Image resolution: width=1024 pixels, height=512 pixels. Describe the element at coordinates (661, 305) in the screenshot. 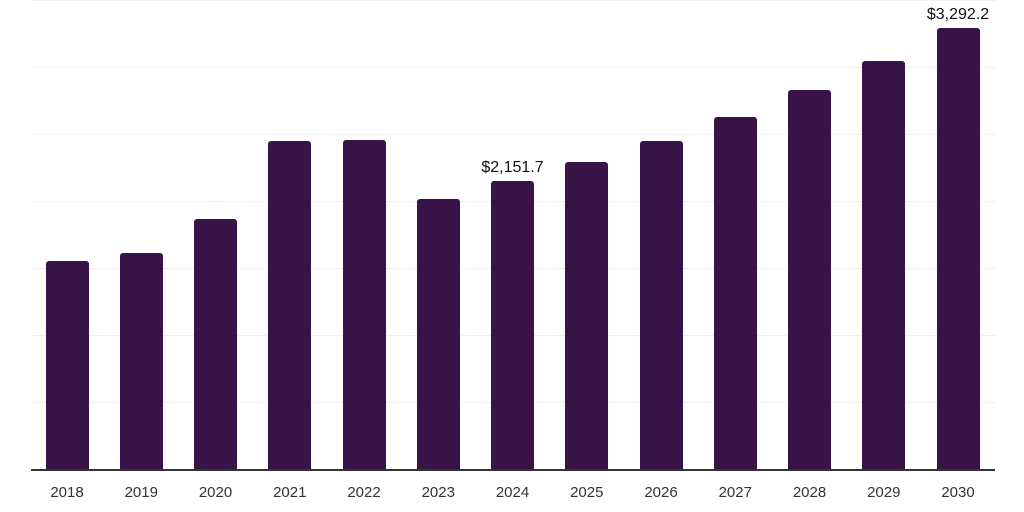

I see `bar-2026` at that location.